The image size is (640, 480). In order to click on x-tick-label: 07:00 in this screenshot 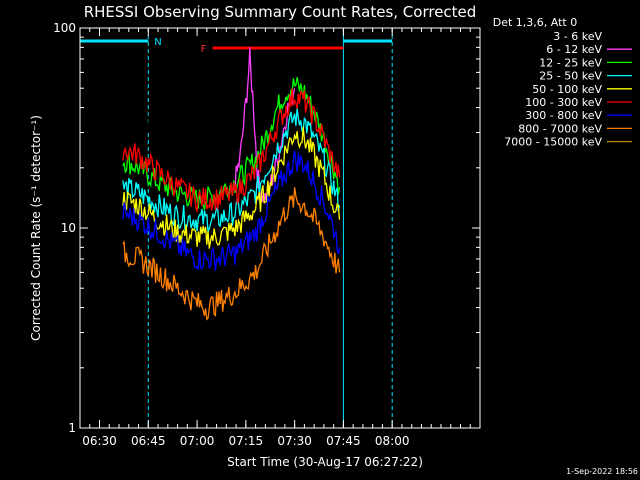, I will do `click(197, 441)`.